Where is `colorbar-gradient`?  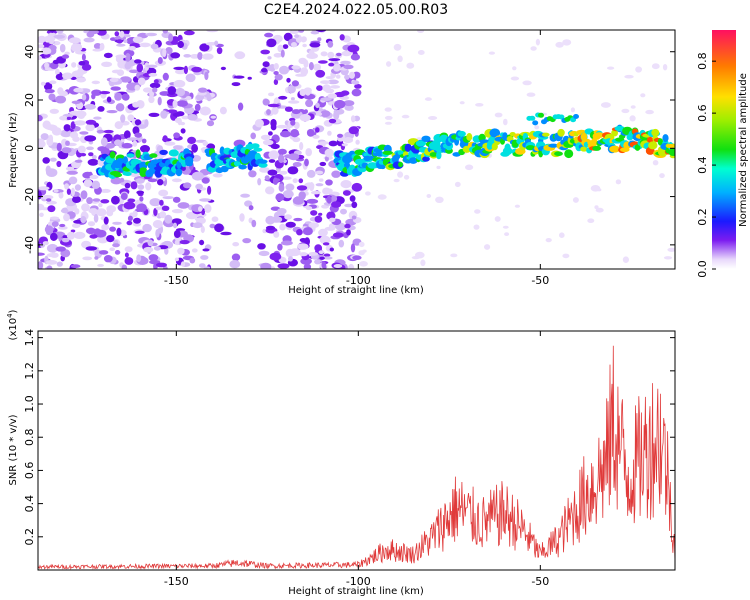
colorbar-gradient is located at coordinates (724, 149).